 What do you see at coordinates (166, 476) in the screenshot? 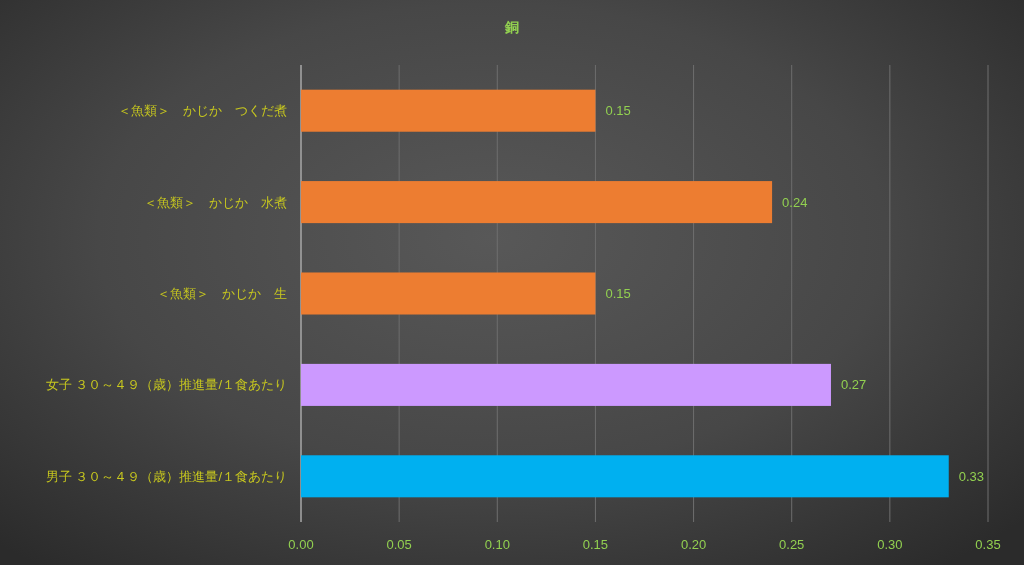
I see `y-tick-label: 男子 ３０～４９（歳）推進量/１食あたり` at bounding box center [166, 476].